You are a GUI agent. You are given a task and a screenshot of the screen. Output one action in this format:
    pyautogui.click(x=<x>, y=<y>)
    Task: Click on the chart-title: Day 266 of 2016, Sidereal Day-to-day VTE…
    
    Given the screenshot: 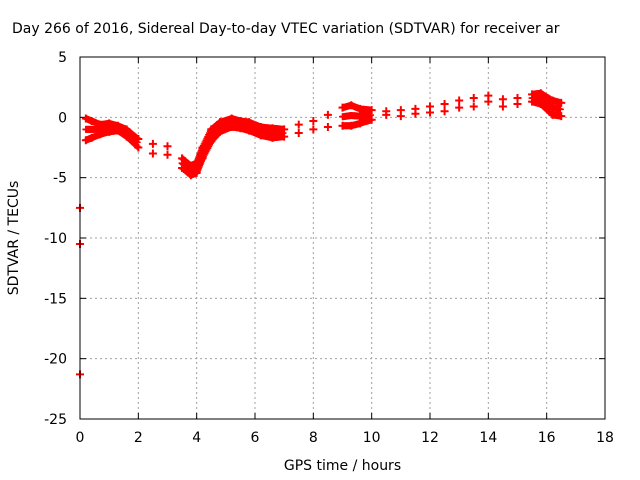 What is the action you would take?
    pyautogui.click(x=286, y=29)
    